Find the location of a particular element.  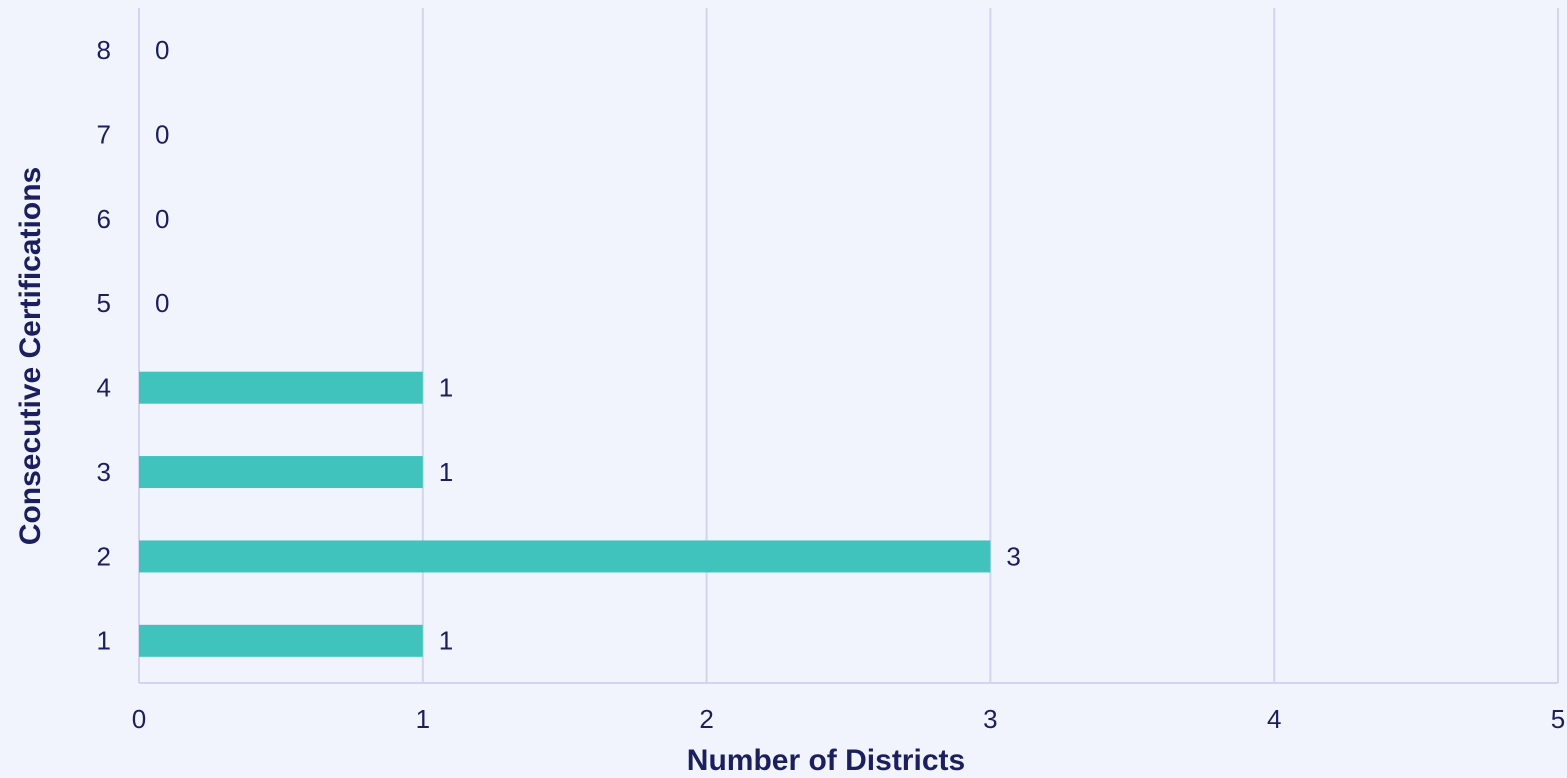

y-tick-label: 3 is located at coordinates (104, 472).